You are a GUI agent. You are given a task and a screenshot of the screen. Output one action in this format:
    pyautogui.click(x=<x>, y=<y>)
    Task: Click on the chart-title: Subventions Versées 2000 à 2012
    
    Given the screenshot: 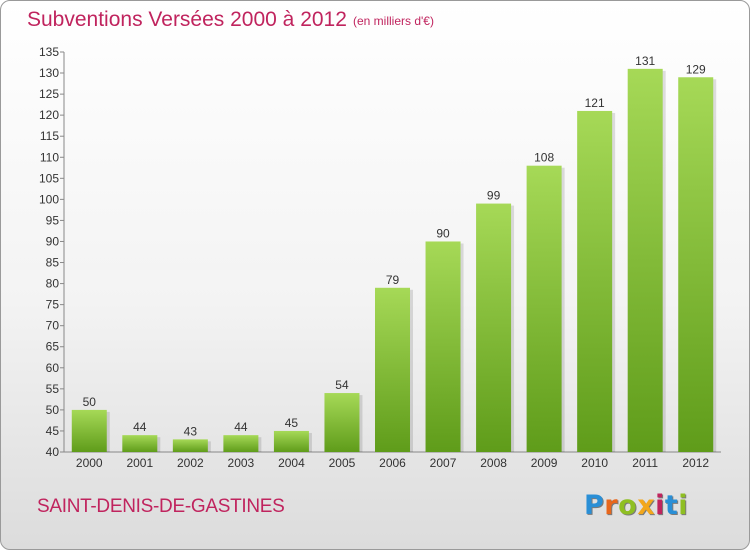 What is the action you would take?
    pyautogui.click(x=187, y=19)
    